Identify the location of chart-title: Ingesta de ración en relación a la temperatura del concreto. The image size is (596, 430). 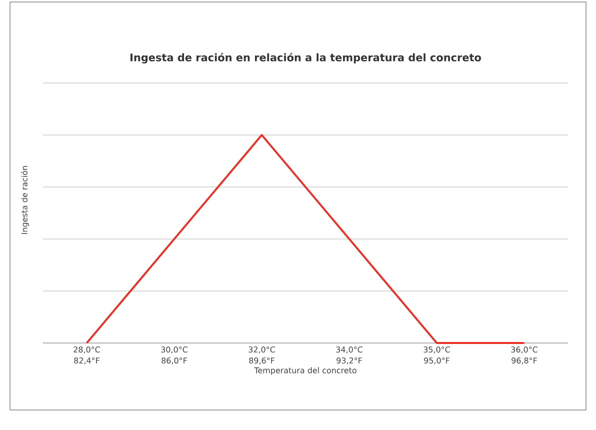
(305, 58).